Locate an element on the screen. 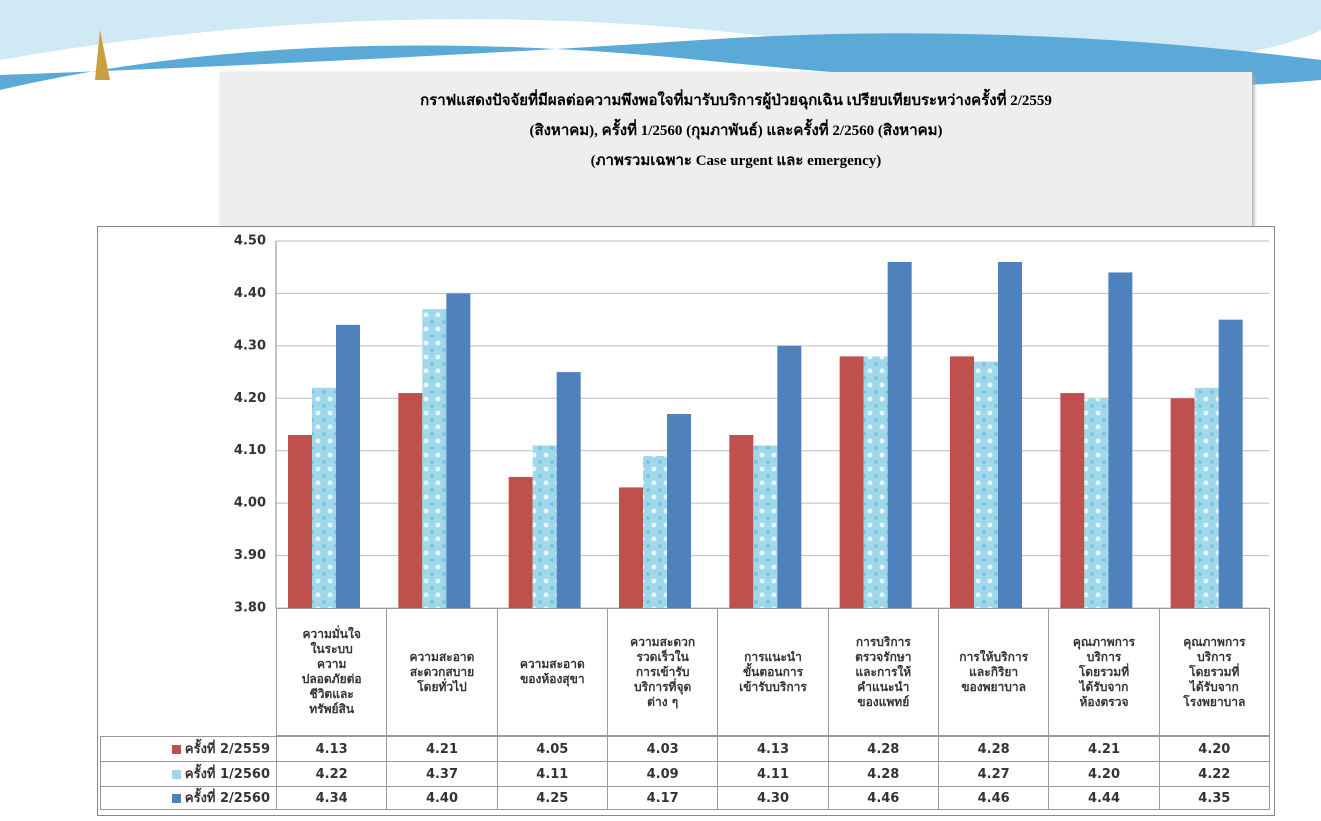  legend-entry: ครั้งที่ 1/2560 is located at coordinates (188, 774).